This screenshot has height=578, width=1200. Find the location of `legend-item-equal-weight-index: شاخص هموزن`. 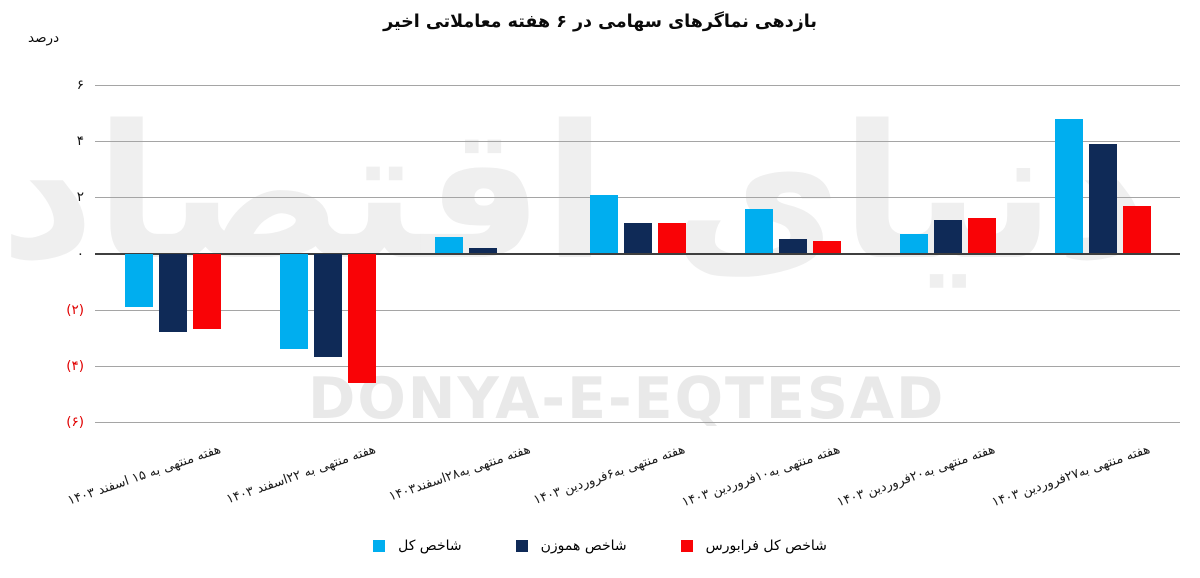

legend-item-equal-weight-index: شاخص هموزن is located at coordinates (571, 546).